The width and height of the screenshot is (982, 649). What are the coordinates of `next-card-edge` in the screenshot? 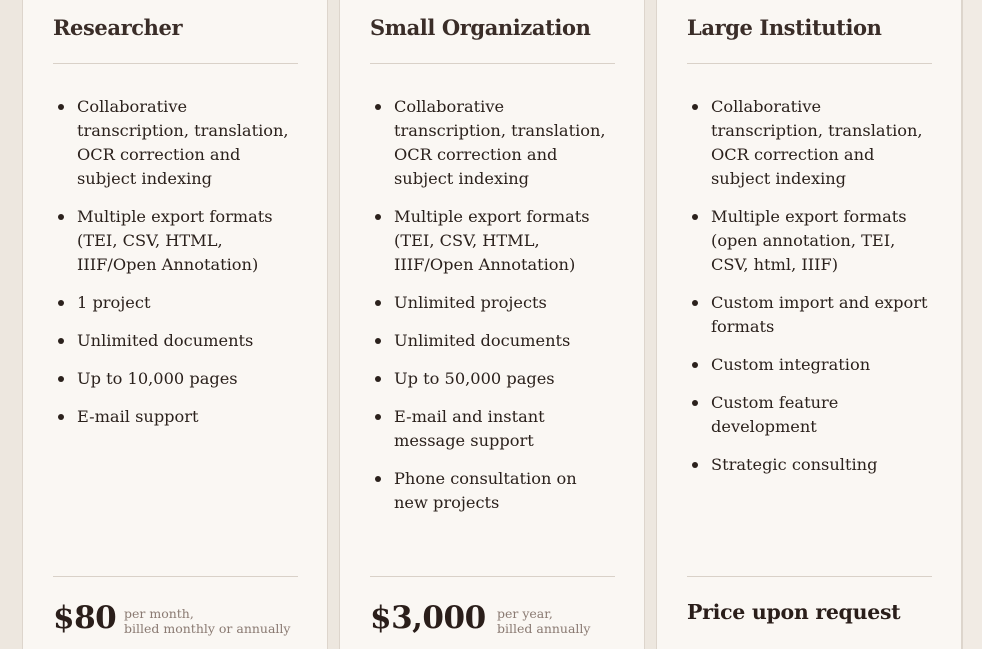 It's located at (972, 324).